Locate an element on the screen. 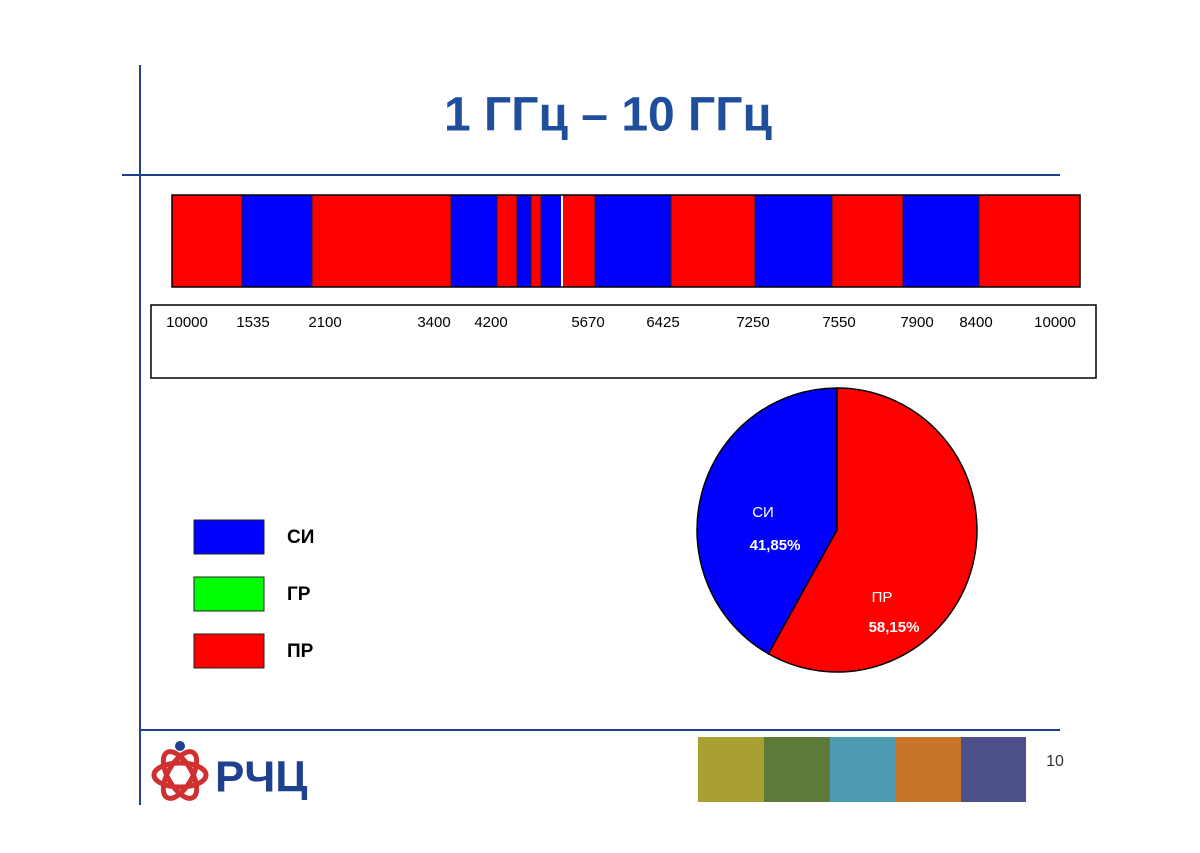 Image resolution: width=1200 pixels, height=853 pixels. band-label: 8400 is located at coordinates (975, 322).